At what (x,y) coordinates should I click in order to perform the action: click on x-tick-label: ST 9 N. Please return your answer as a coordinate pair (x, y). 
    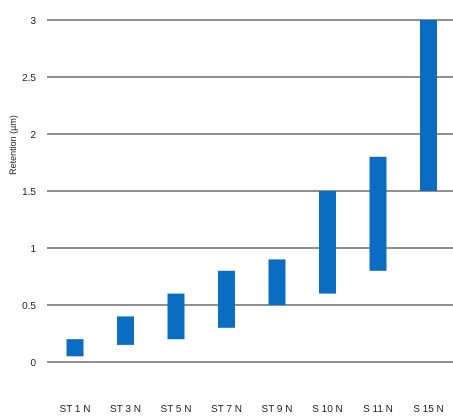
    Looking at the image, I should click on (277, 409).